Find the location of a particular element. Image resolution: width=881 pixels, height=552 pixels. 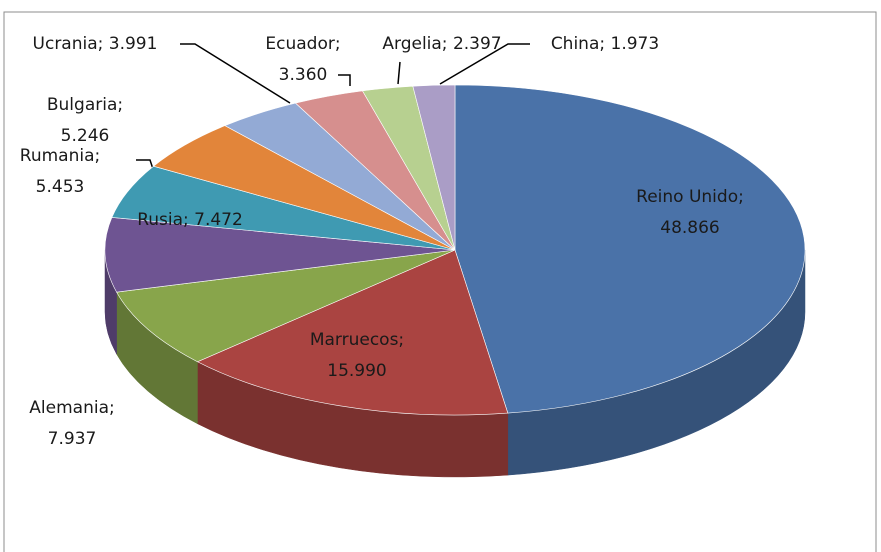

data-label: Alemania; 7.937 is located at coordinates (71, 423).